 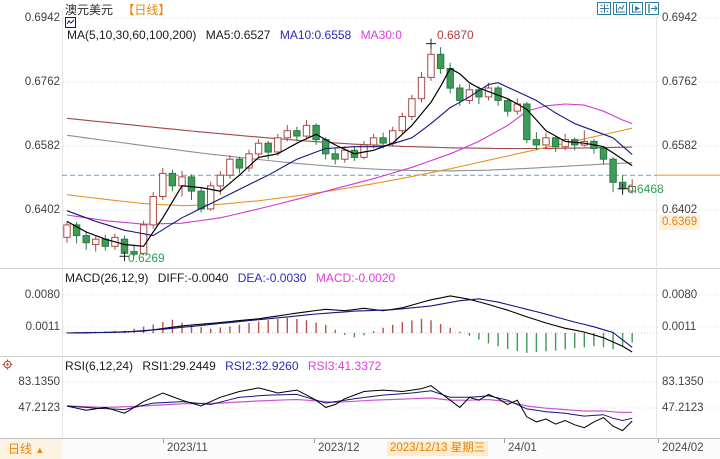 I want to click on indicator-icon, so click(x=236, y=22).